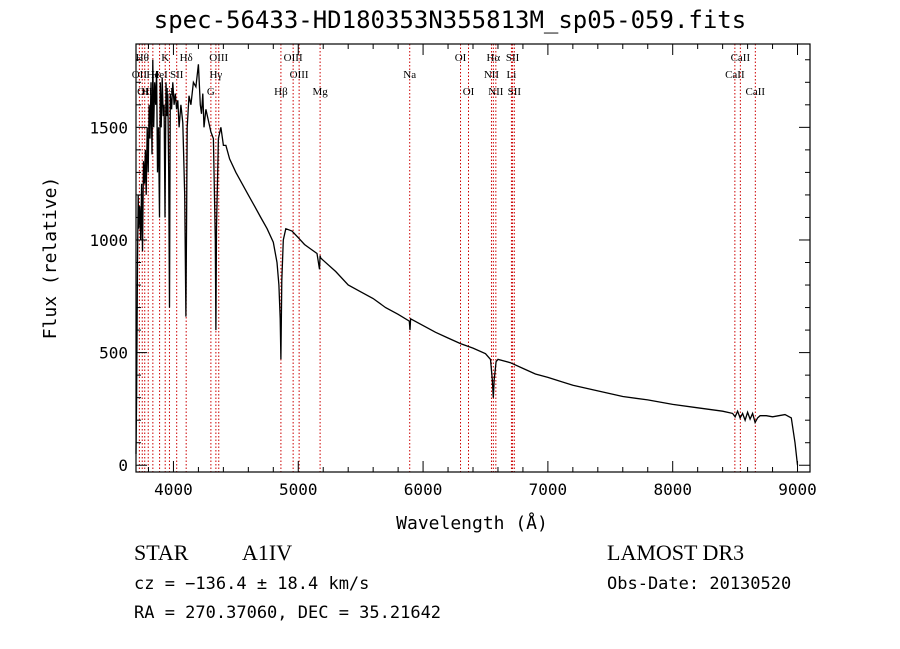  Describe the element at coordinates (108, 127) in the screenshot. I see `y-tick-label: 1500` at that location.